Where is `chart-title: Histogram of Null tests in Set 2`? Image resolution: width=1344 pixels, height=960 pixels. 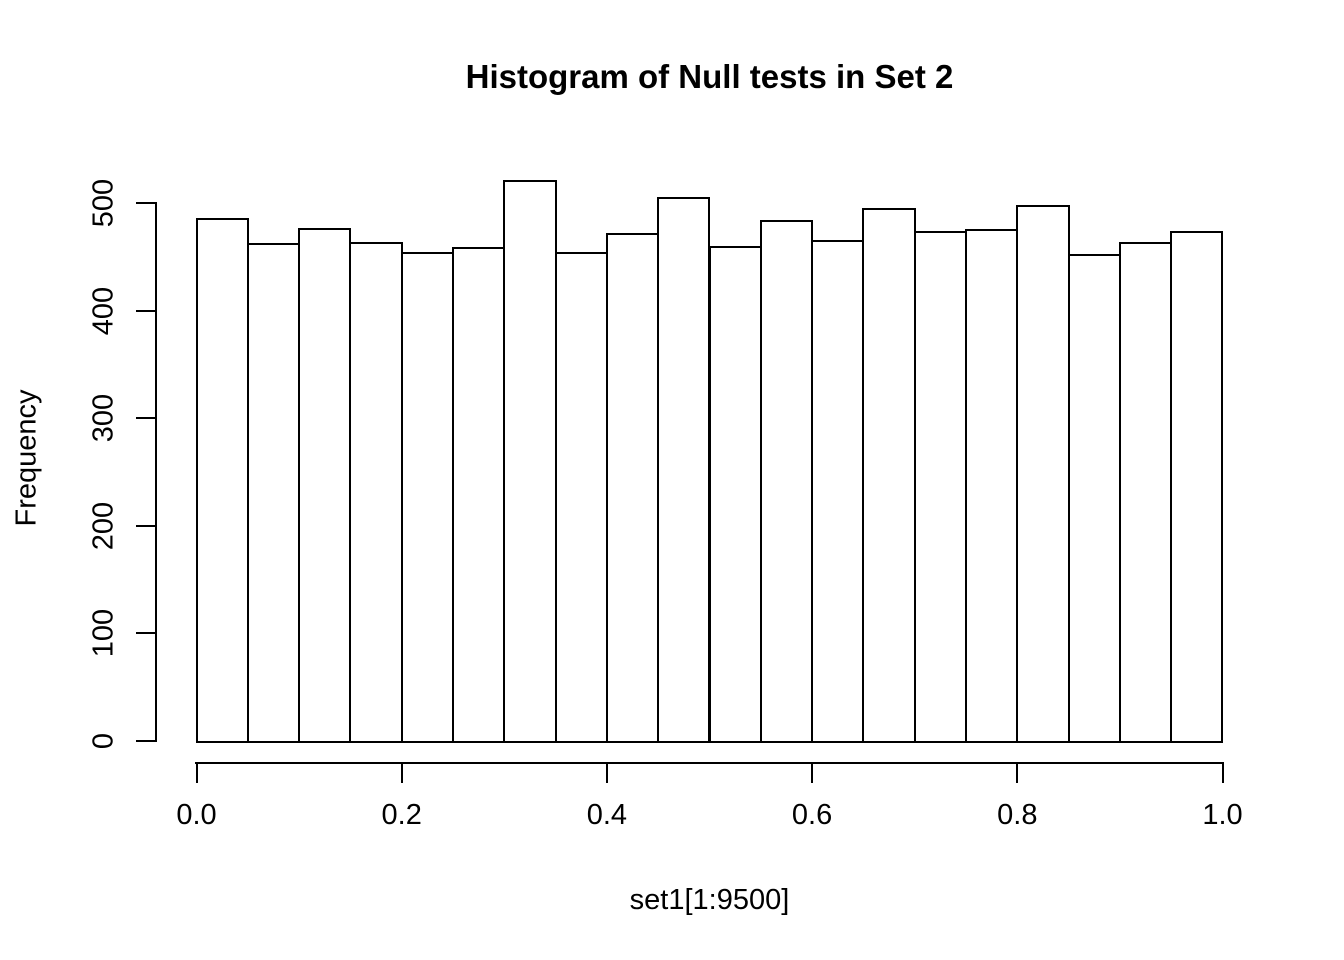
chart-title: Histogram of Null tests in Set 2 is located at coordinates (709, 76).